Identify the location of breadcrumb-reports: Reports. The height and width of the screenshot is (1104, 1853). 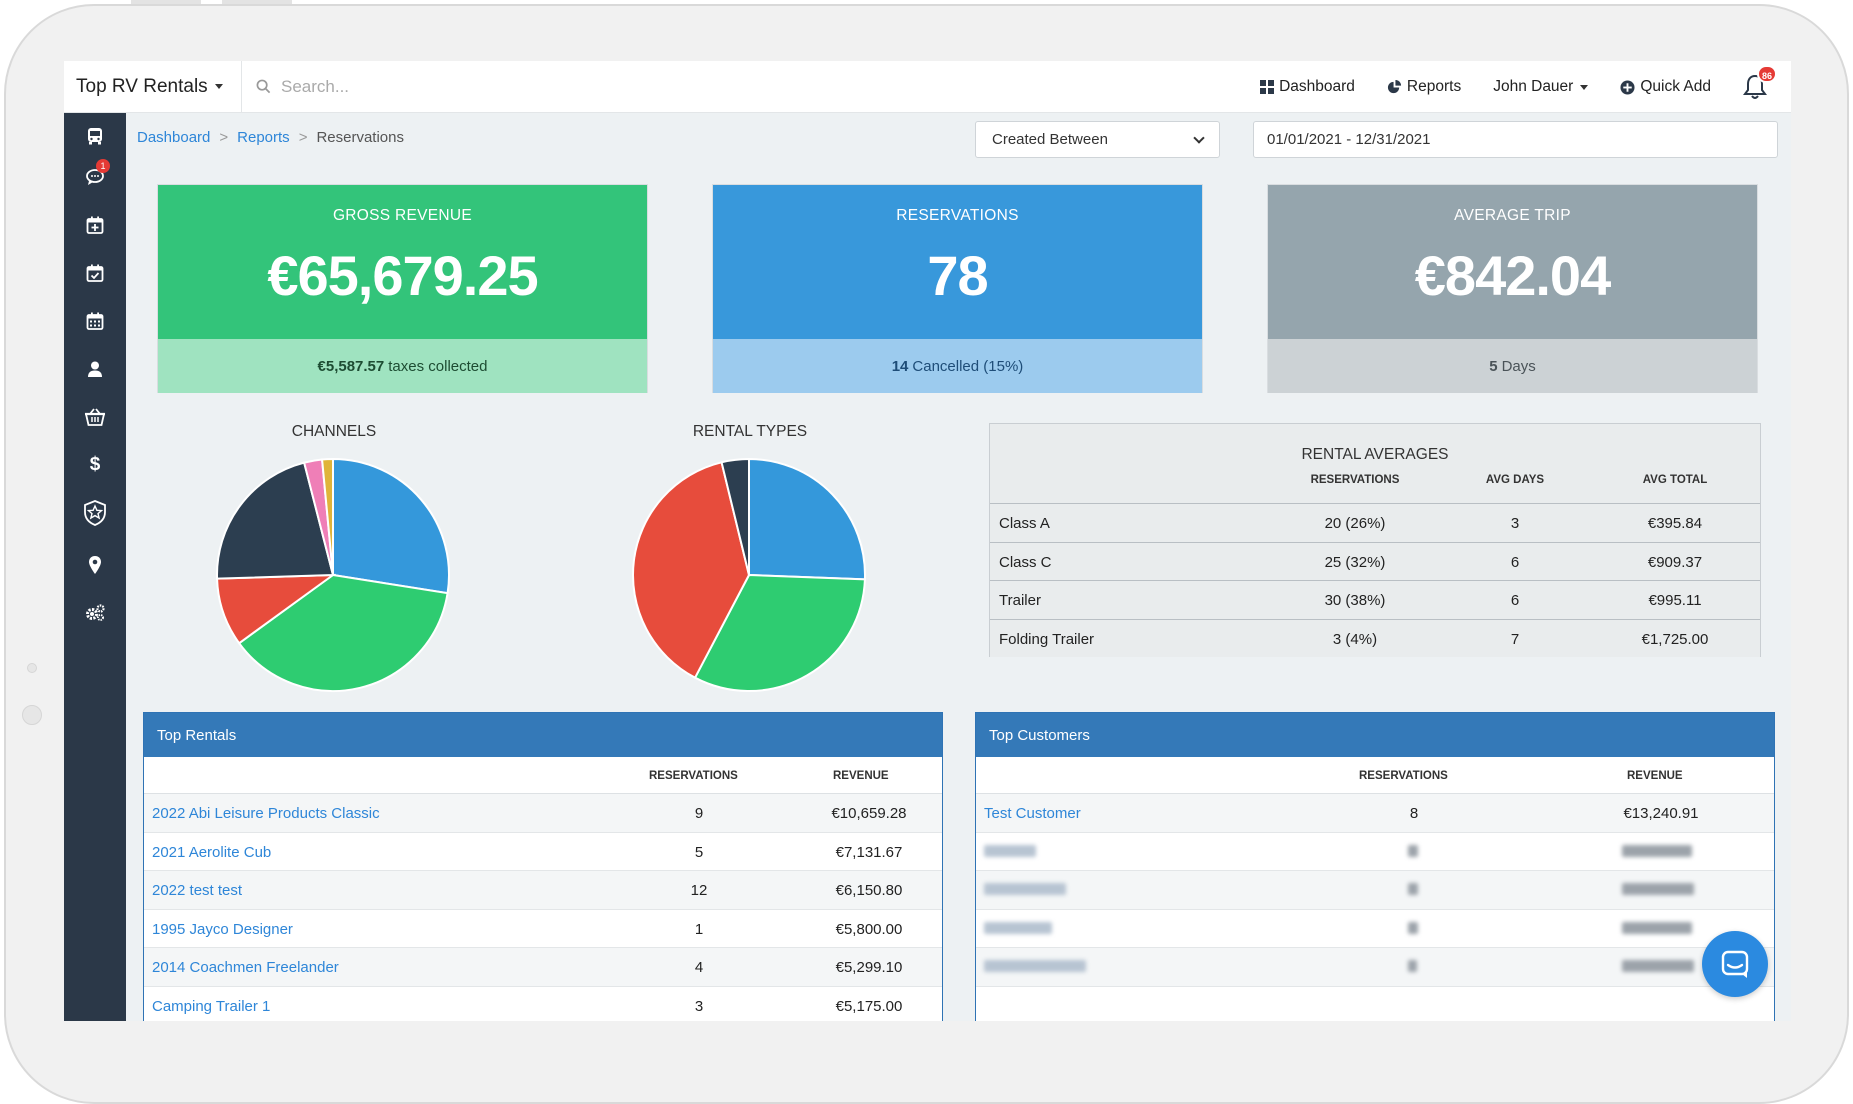
(263, 137).